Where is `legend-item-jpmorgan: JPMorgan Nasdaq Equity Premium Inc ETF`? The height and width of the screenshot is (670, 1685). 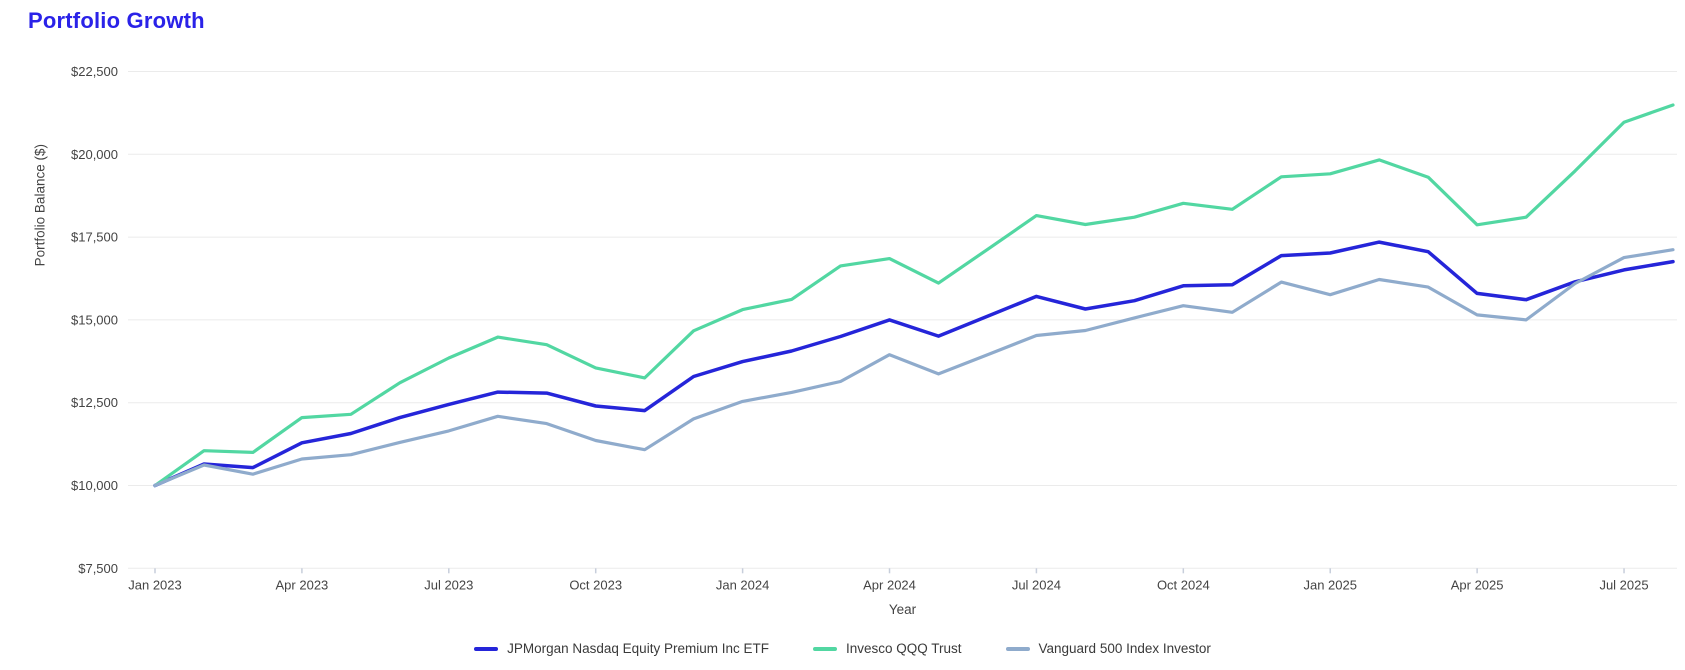 legend-item-jpmorgan: JPMorgan Nasdaq Equity Premium Inc ETF is located at coordinates (621, 648).